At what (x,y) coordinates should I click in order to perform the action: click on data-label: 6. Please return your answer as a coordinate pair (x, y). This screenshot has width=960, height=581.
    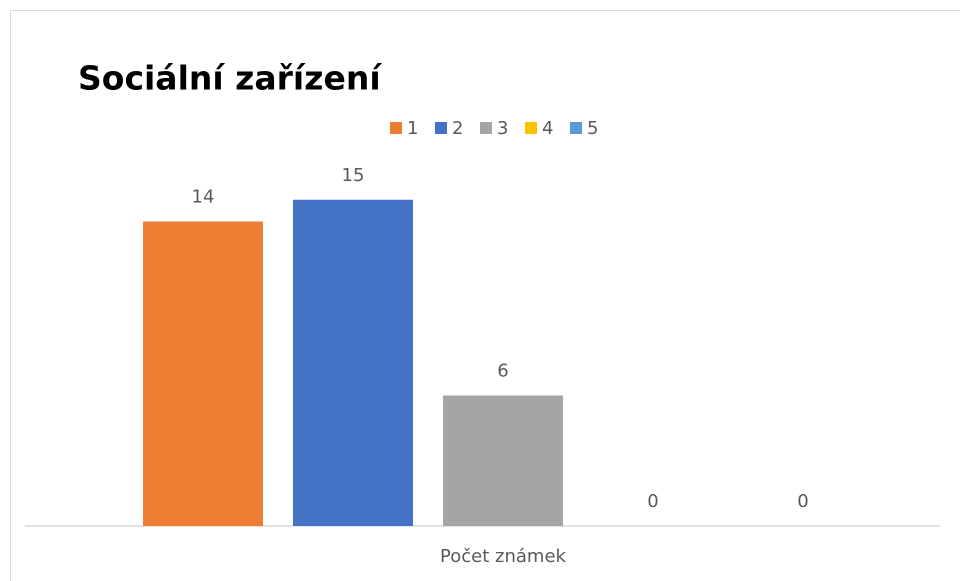
    Looking at the image, I should click on (502, 371).